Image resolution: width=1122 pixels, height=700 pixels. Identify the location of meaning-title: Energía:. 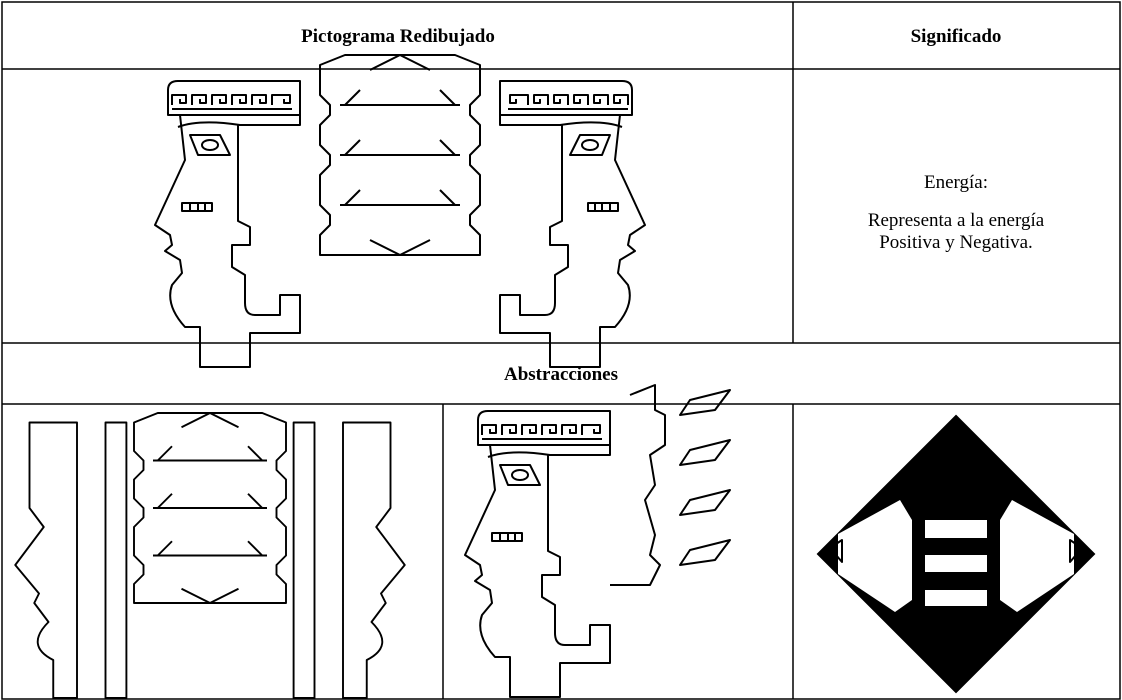
(956, 182).